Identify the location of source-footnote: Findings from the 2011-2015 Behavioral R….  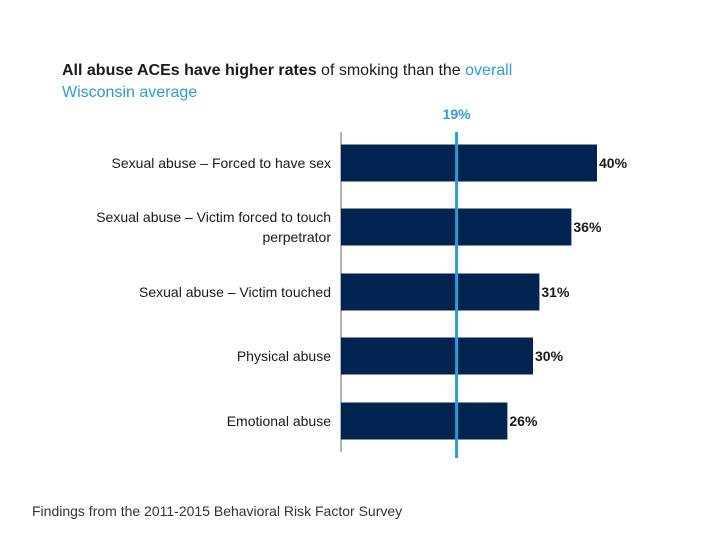
(217, 511).